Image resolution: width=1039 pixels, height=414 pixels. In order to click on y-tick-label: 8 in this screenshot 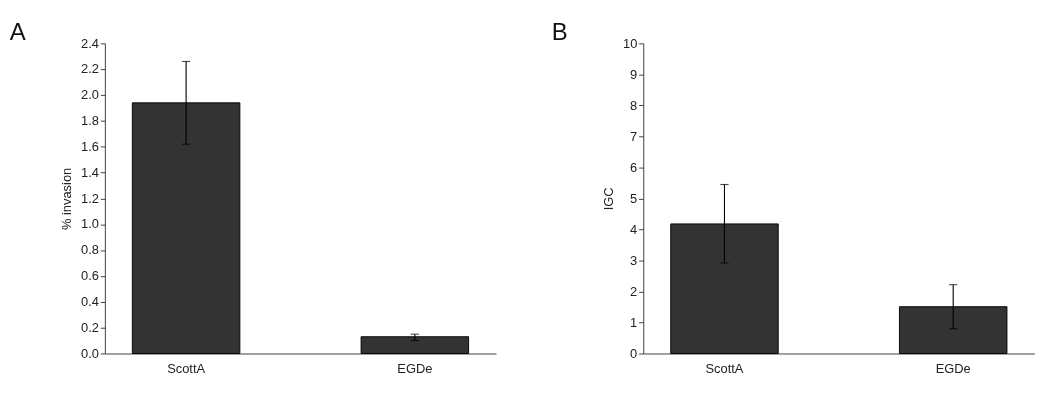, I will do `click(634, 105)`.